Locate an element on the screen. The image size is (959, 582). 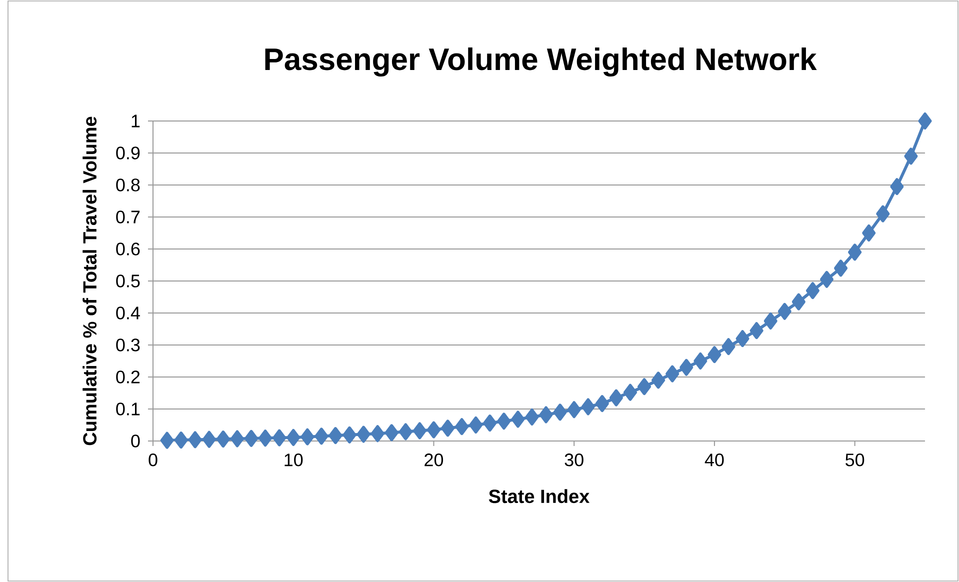
x-axis-title: State Index is located at coordinates (539, 496).